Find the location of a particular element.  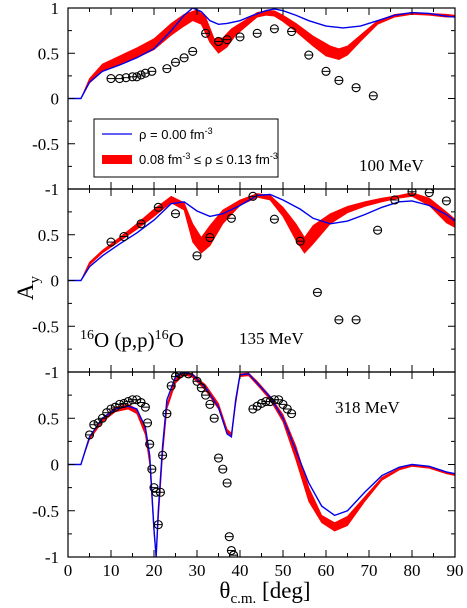

x-tick-label-4: 30 is located at coordinates (197, 570).